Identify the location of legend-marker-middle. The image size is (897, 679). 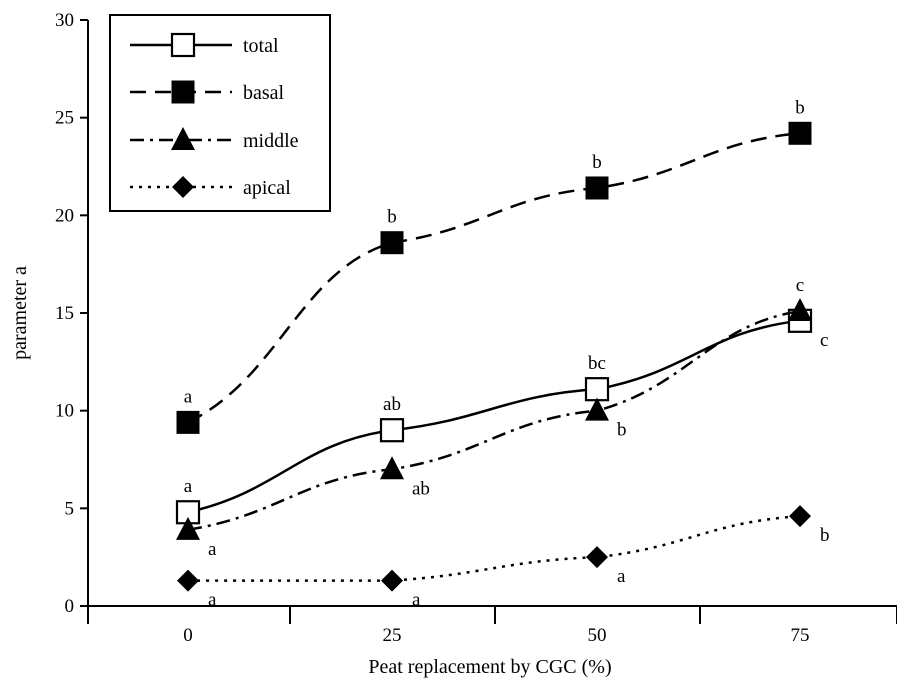
(183, 138).